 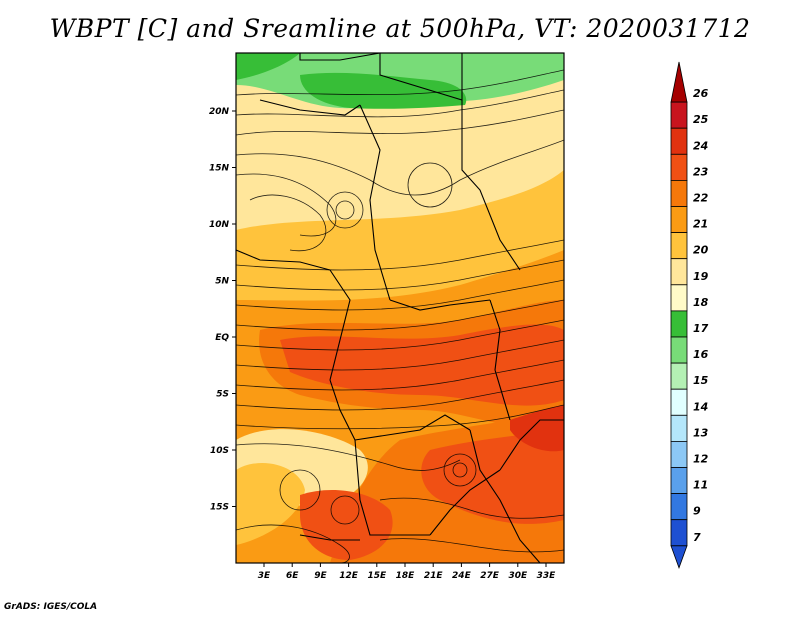 What do you see at coordinates (701, 171) in the screenshot?
I see `colorbar-label: 23` at bounding box center [701, 171].